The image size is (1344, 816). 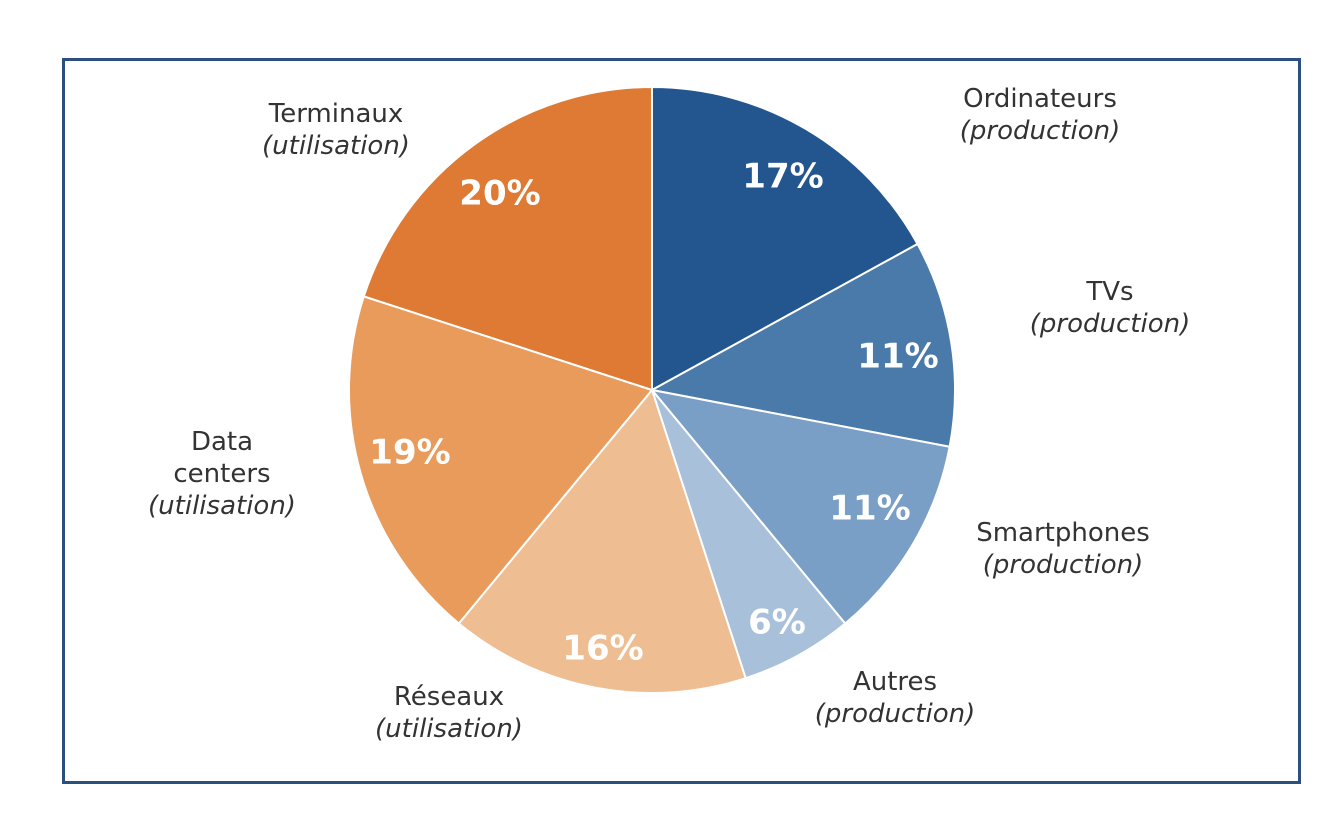 What do you see at coordinates (499, 194) in the screenshot?
I see `slice-percentage-label: 20%` at bounding box center [499, 194].